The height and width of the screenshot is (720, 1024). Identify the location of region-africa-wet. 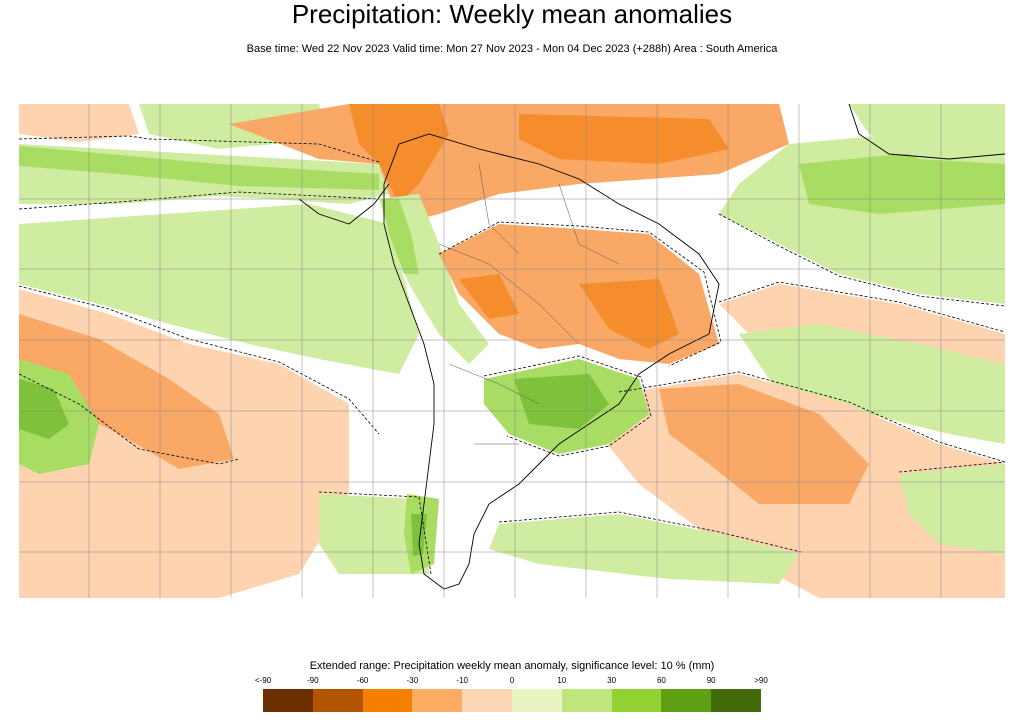
(927, 134).